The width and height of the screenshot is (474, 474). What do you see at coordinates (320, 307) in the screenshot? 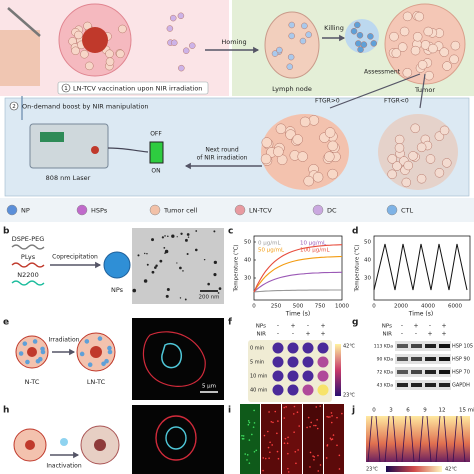
I see `x-tick-label: 750` at bounding box center [320, 307].